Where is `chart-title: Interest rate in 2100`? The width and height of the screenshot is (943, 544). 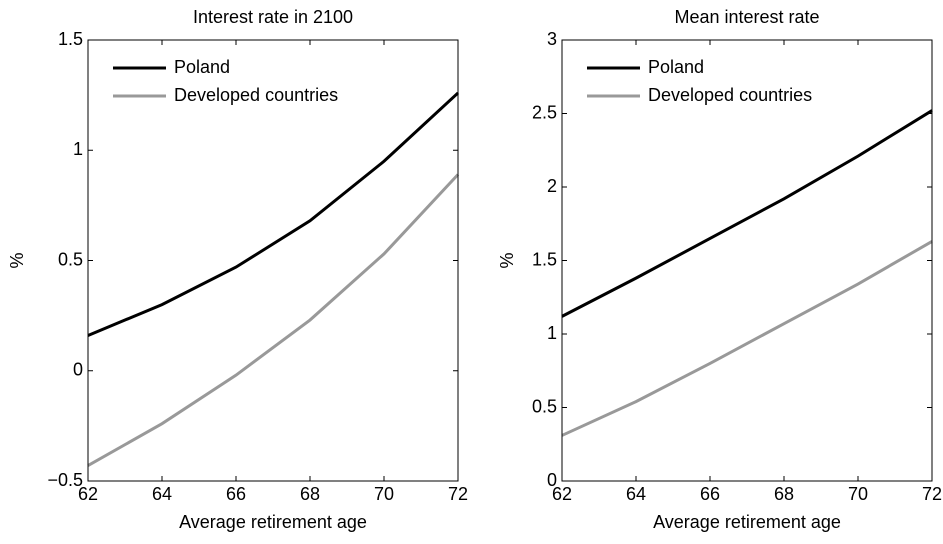 chart-title: Interest rate in 2100 is located at coordinates (273, 17).